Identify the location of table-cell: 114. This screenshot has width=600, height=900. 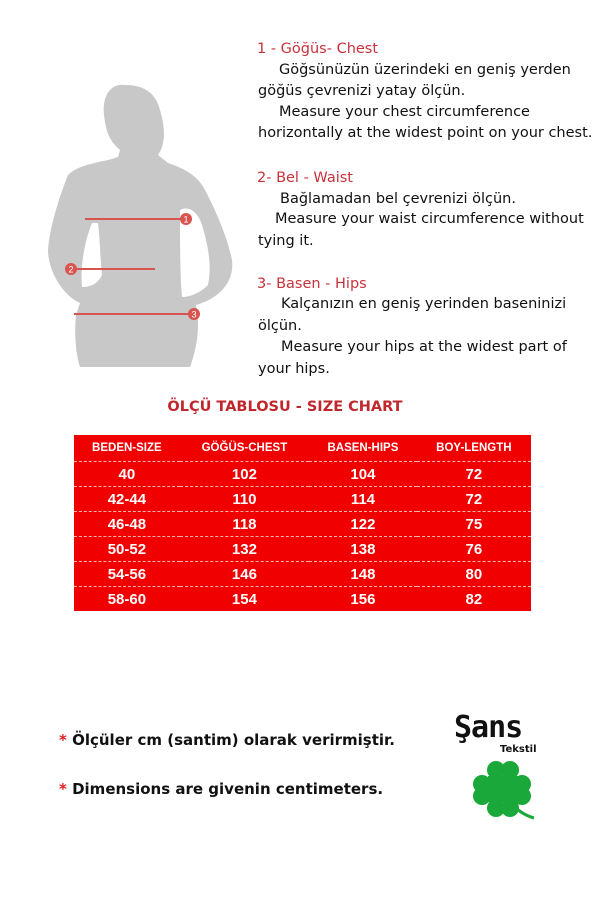
(363, 499).